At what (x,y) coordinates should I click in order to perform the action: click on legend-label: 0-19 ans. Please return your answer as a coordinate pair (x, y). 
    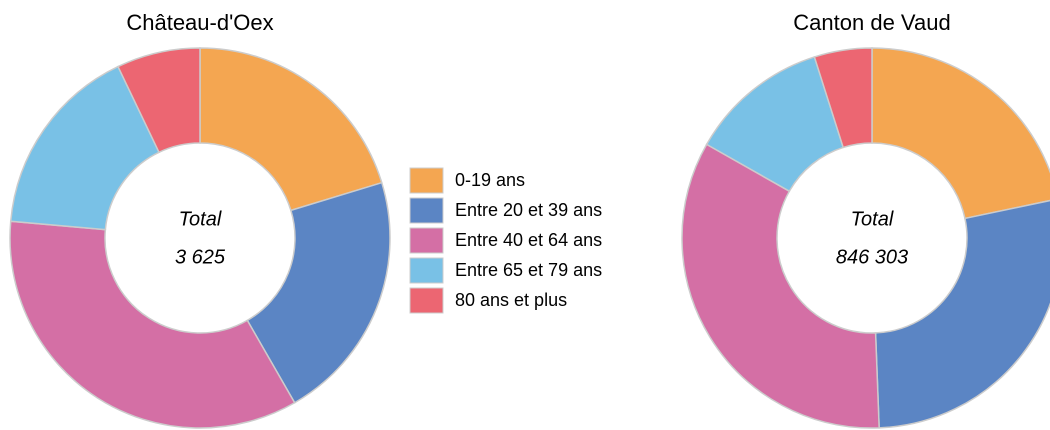
    Looking at the image, I should click on (490, 180).